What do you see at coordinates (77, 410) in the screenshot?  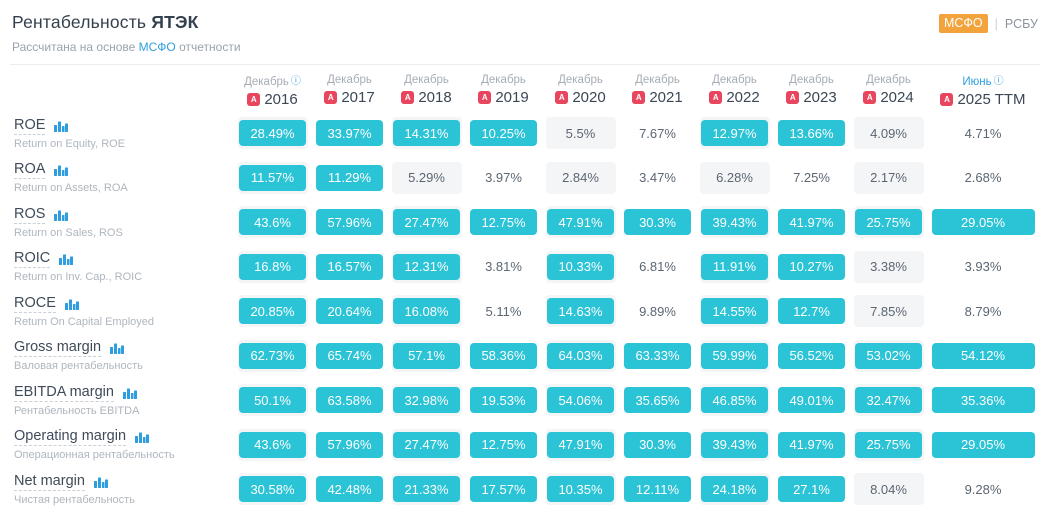 I see `metric-sublabel: Рентабельность EBITDA` at bounding box center [77, 410].